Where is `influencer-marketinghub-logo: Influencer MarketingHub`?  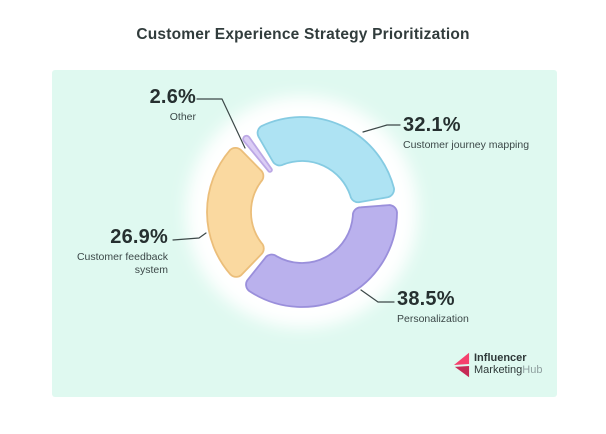 influencer-marketinghub-logo: Influencer MarketingHub is located at coordinates (497, 365).